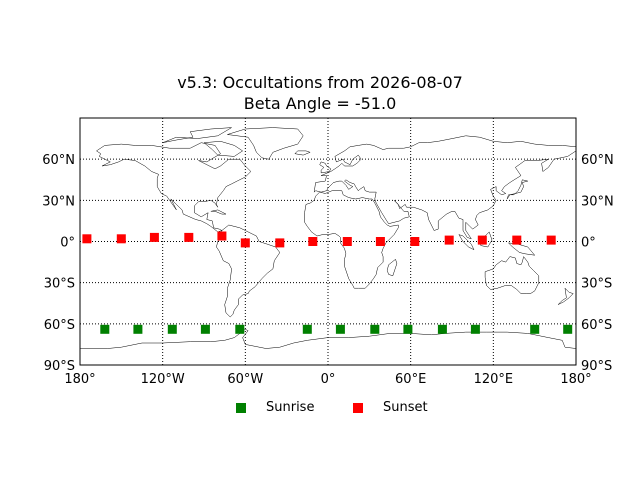 This screenshot has height=480, width=640. Describe the element at coordinates (405, 407) in the screenshot. I see `legend-label-sunset: Sunset` at that location.